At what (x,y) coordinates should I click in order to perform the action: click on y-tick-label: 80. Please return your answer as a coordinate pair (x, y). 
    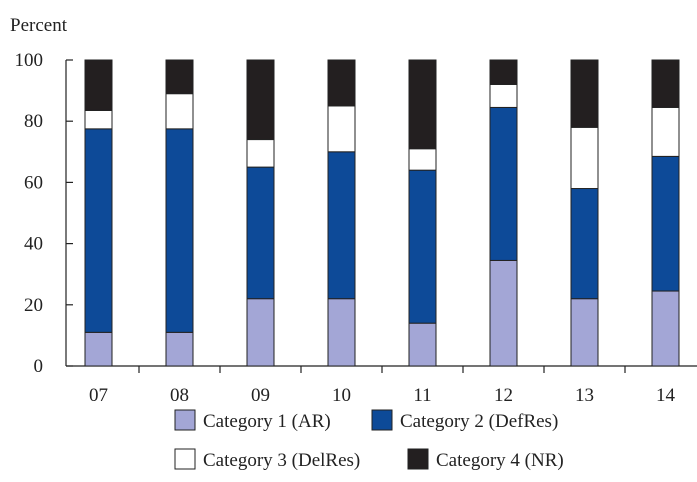
    Looking at the image, I should click on (33, 121).